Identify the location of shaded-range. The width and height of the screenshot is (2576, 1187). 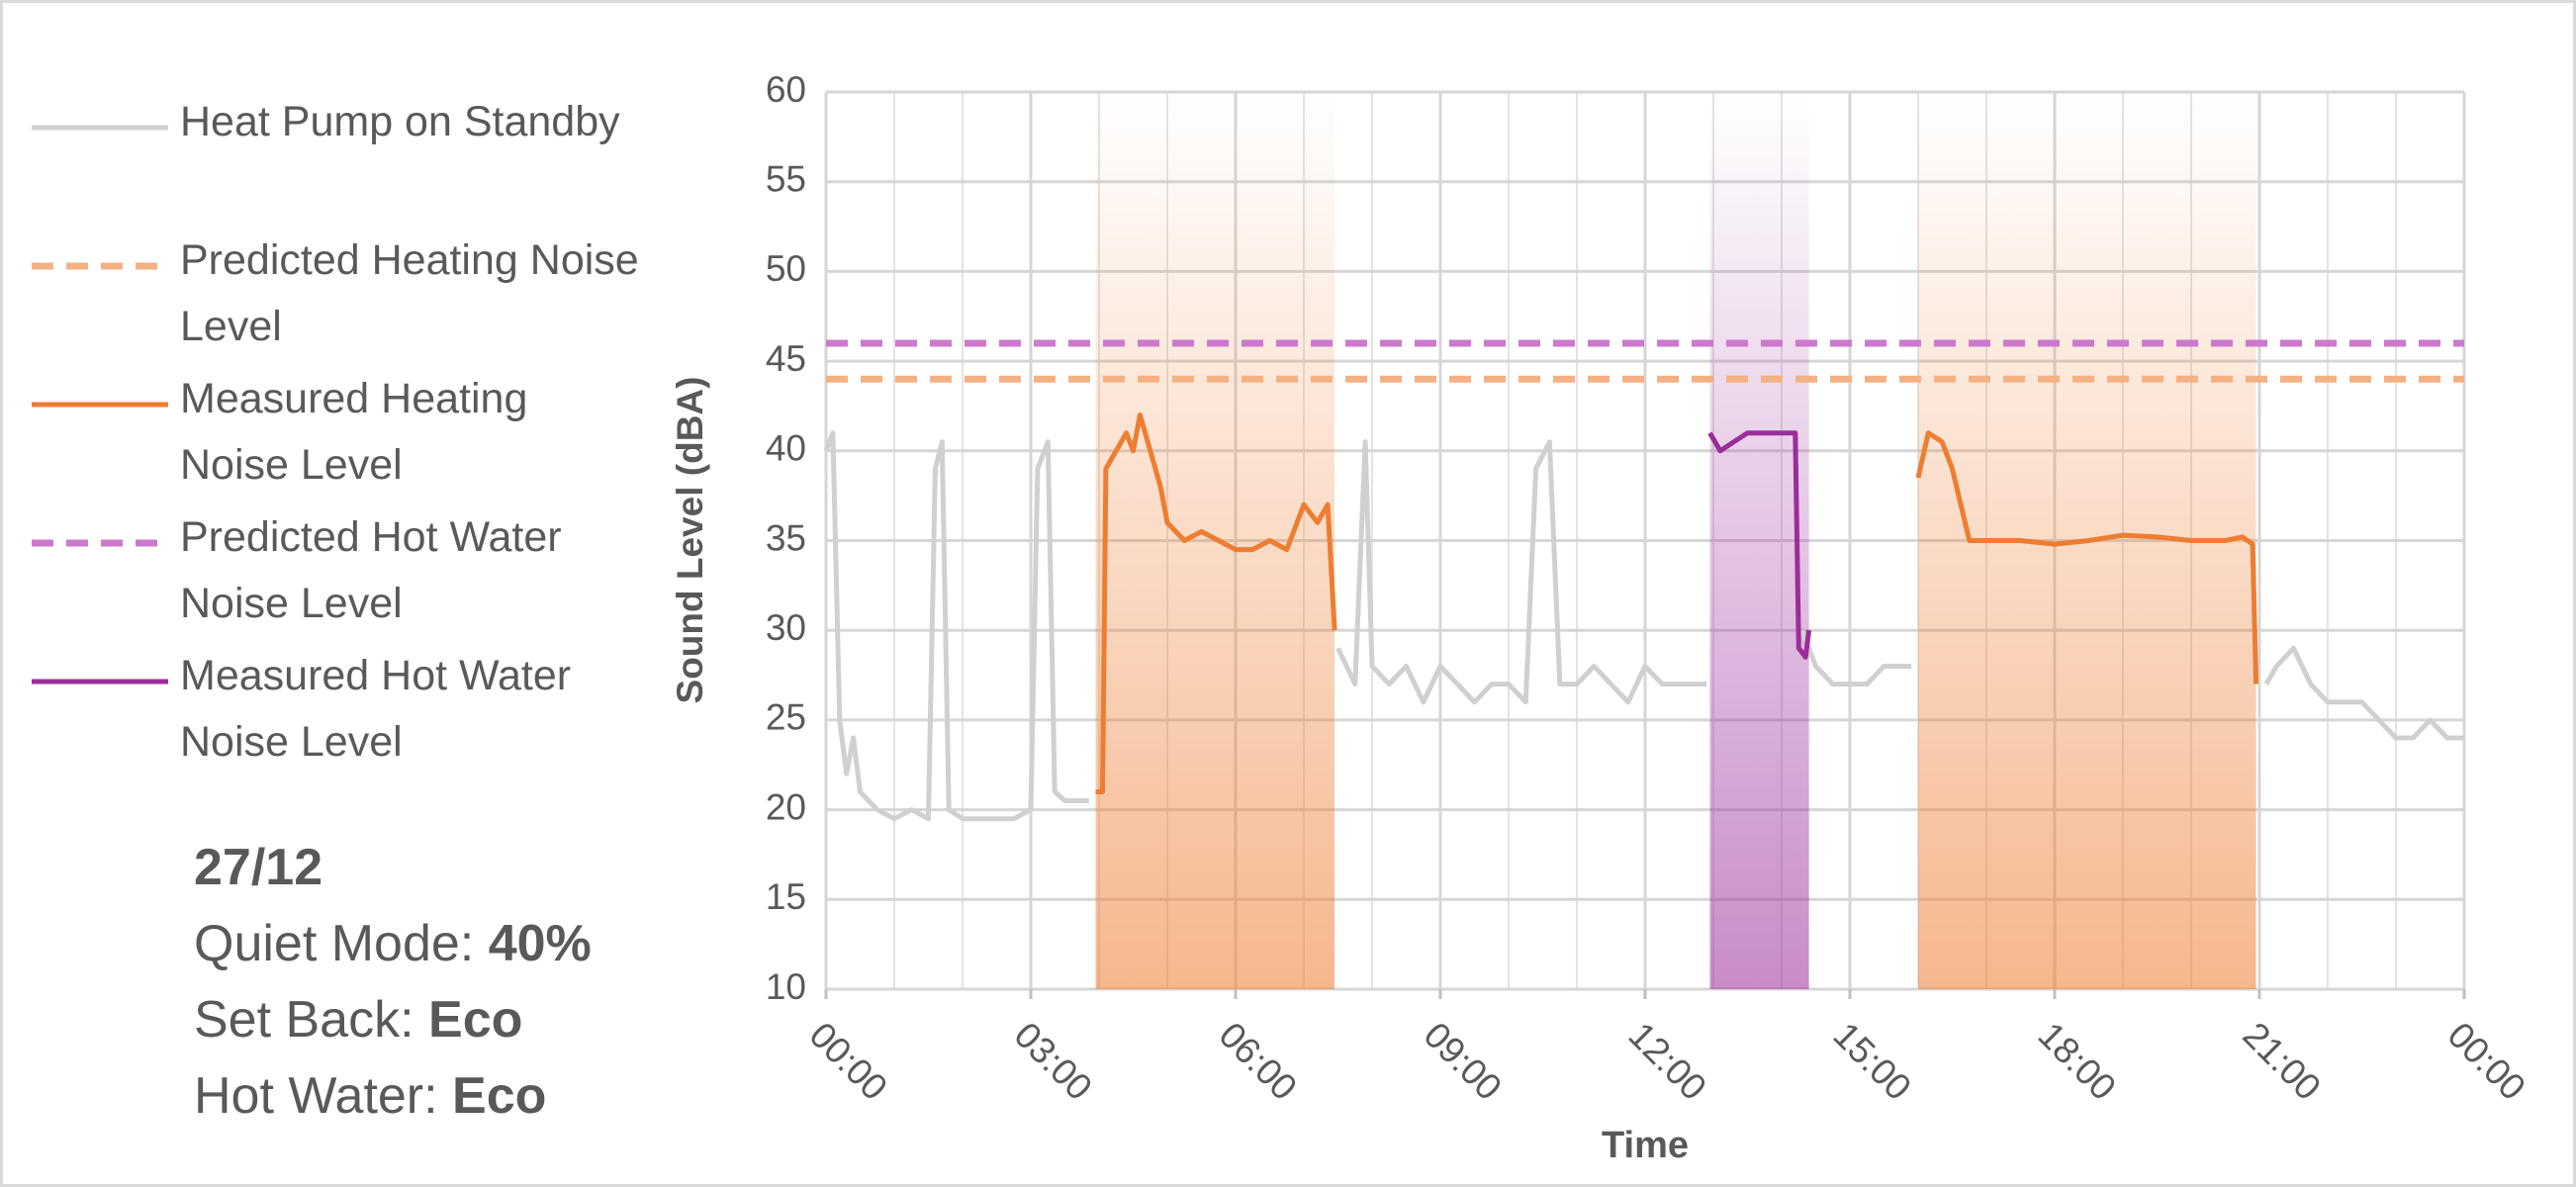
(1759, 540).